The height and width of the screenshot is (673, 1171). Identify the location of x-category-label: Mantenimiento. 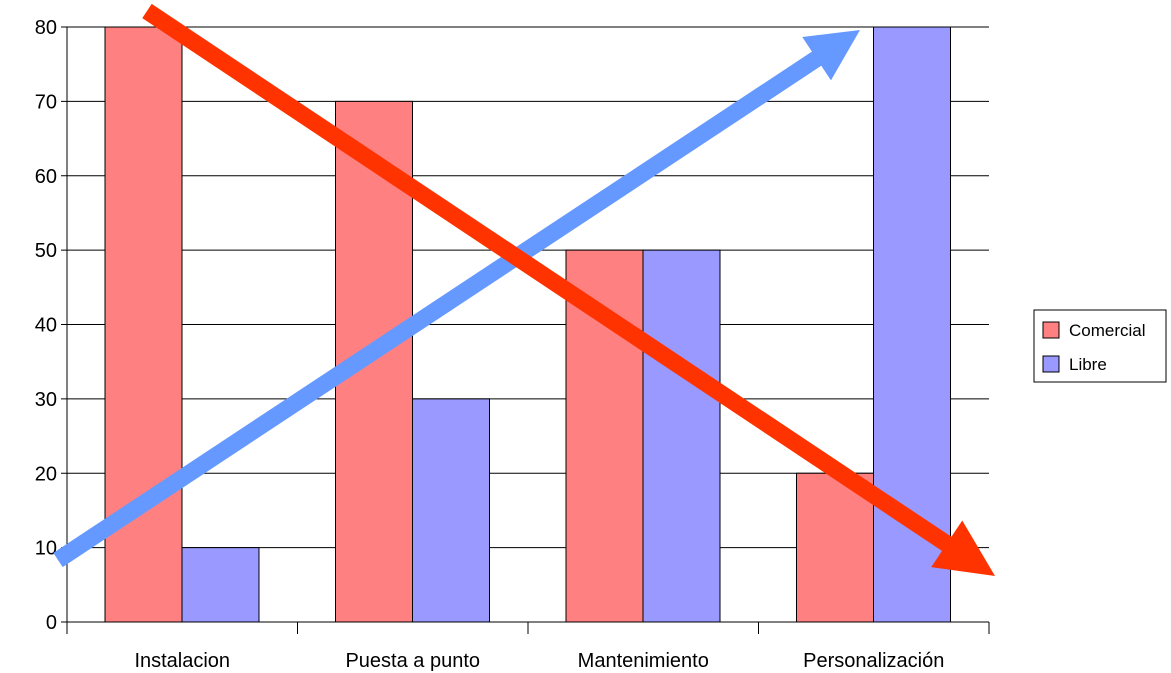
(643, 661).